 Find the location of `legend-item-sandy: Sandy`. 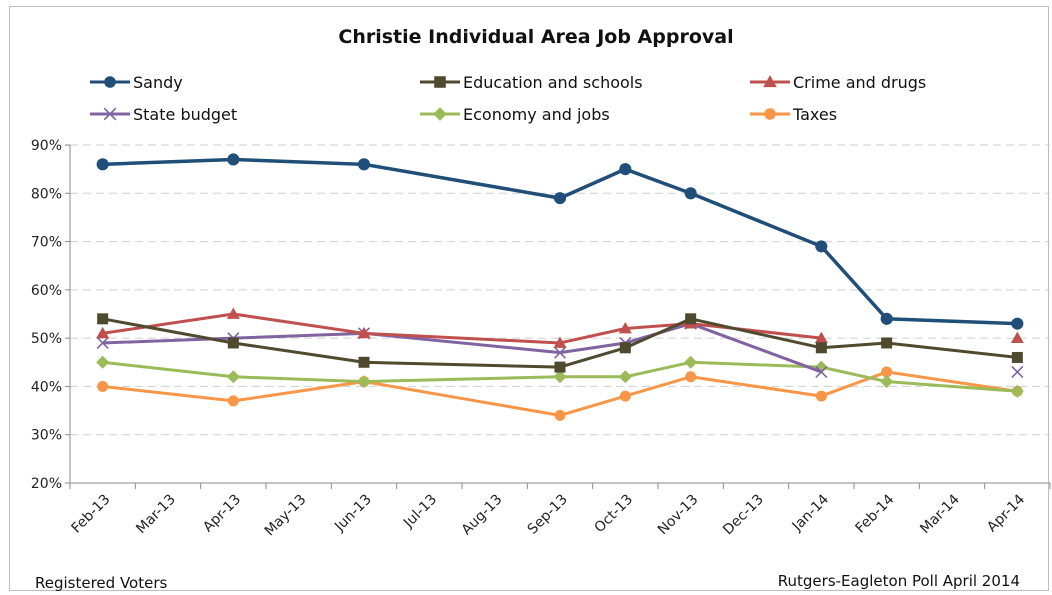

legend-item-sandy: Sandy is located at coordinates (136, 82).